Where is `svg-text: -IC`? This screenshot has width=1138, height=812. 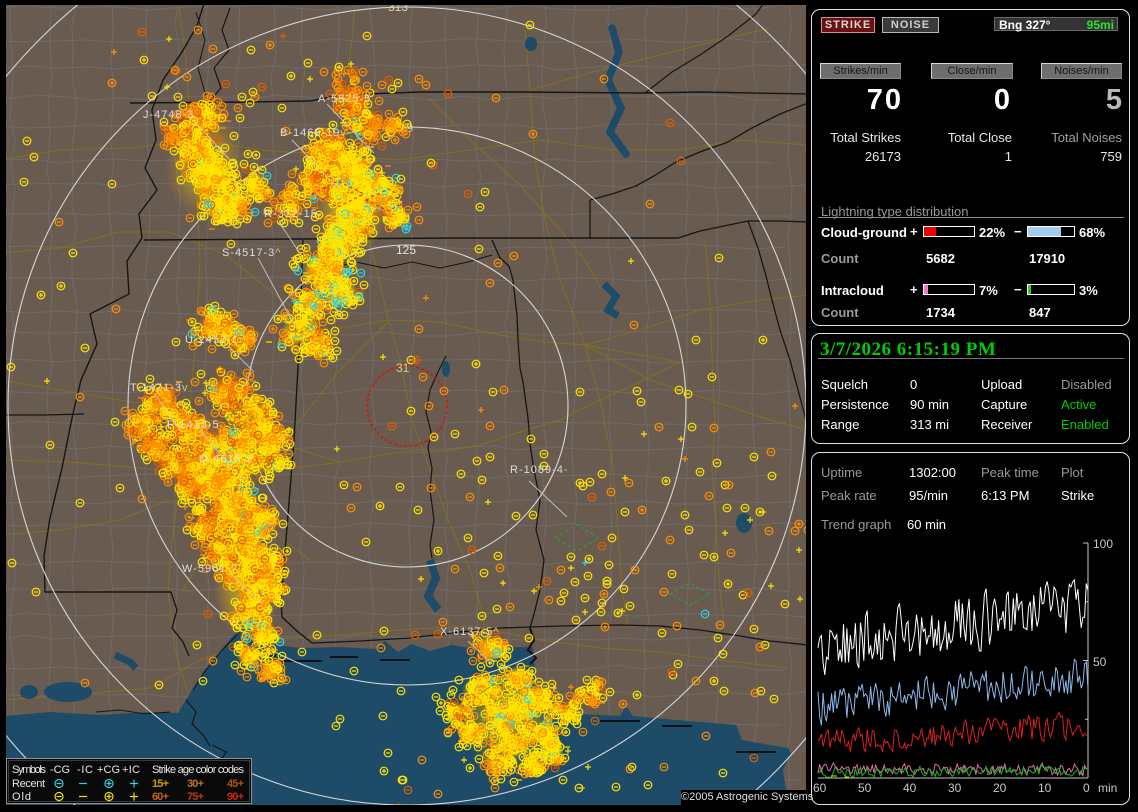 svg-text: -IC is located at coordinates (85, 770).